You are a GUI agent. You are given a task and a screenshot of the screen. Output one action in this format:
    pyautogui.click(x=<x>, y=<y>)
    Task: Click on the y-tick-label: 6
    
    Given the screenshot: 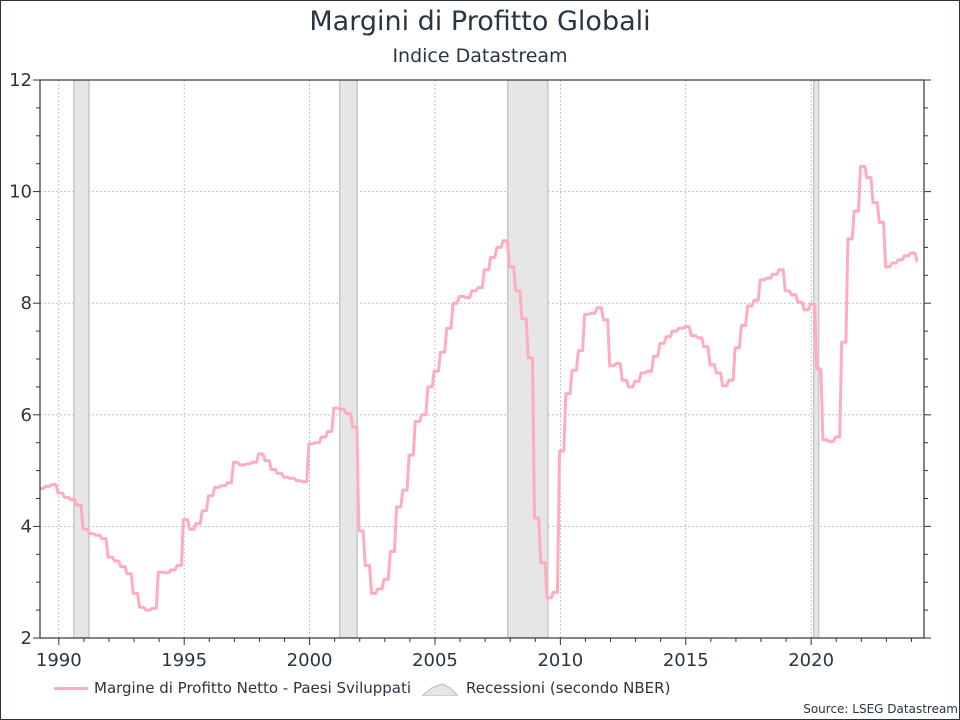 What is the action you would take?
    pyautogui.click(x=26, y=415)
    